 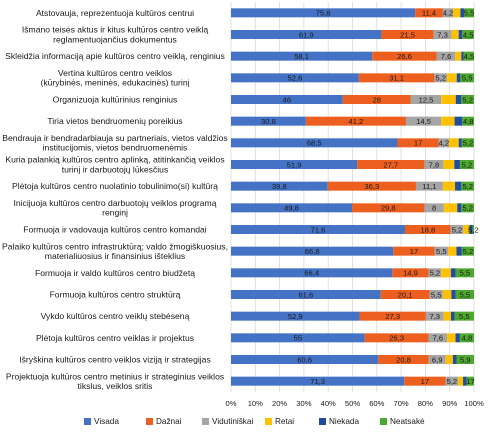 I want to click on data-label: 18,8, so click(x=427, y=229).